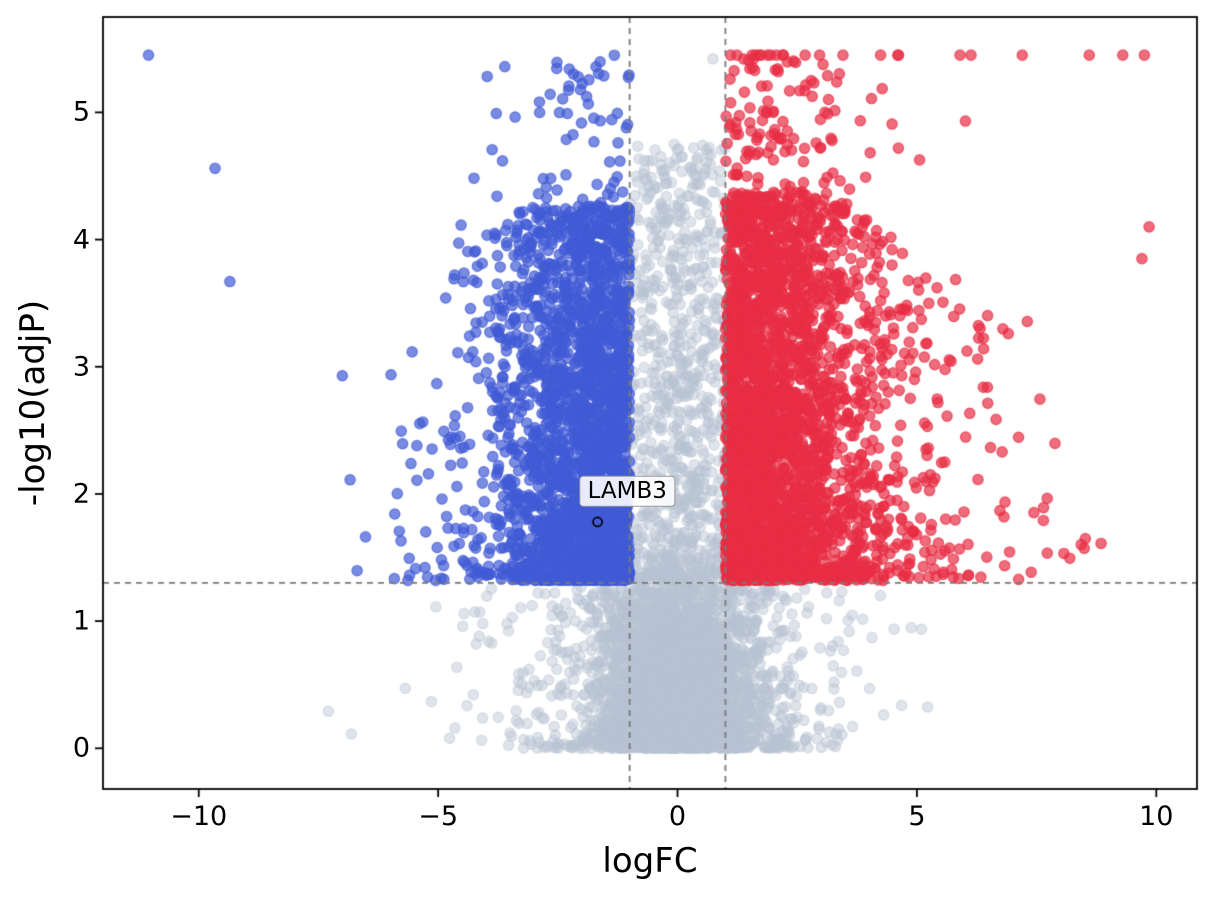  What do you see at coordinates (627, 491) in the screenshot?
I see `gene-annotation-label: LAMB3` at bounding box center [627, 491].